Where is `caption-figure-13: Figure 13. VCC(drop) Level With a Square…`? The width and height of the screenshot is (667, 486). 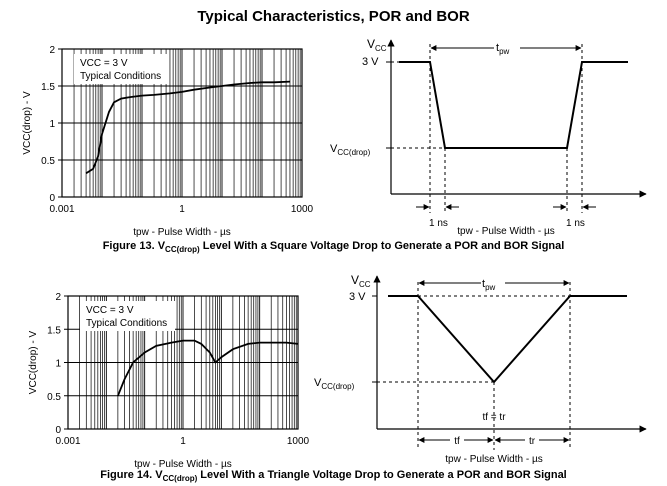
caption-figure-13: Figure 13. VCC(drop) Level With a Square… is located at coordinates (333, 247).